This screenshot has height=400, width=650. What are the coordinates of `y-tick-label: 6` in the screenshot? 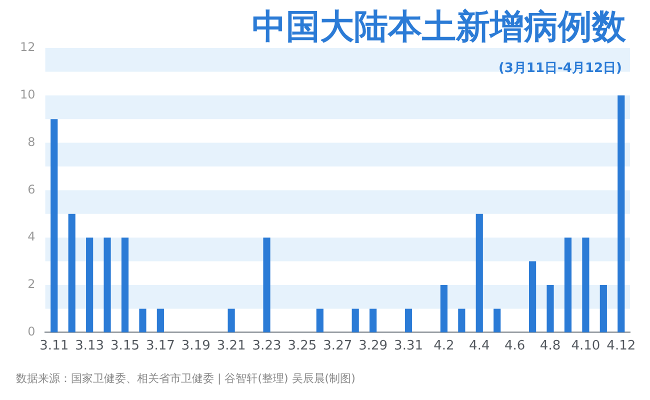 It's located at (32, 189).